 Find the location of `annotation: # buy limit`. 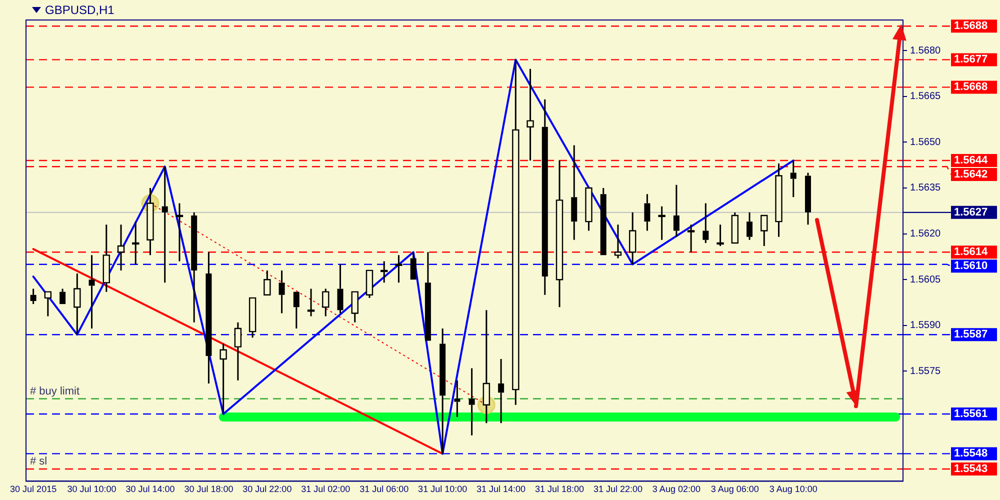

annotation: # buy limit is located at coordinates (55, 391).